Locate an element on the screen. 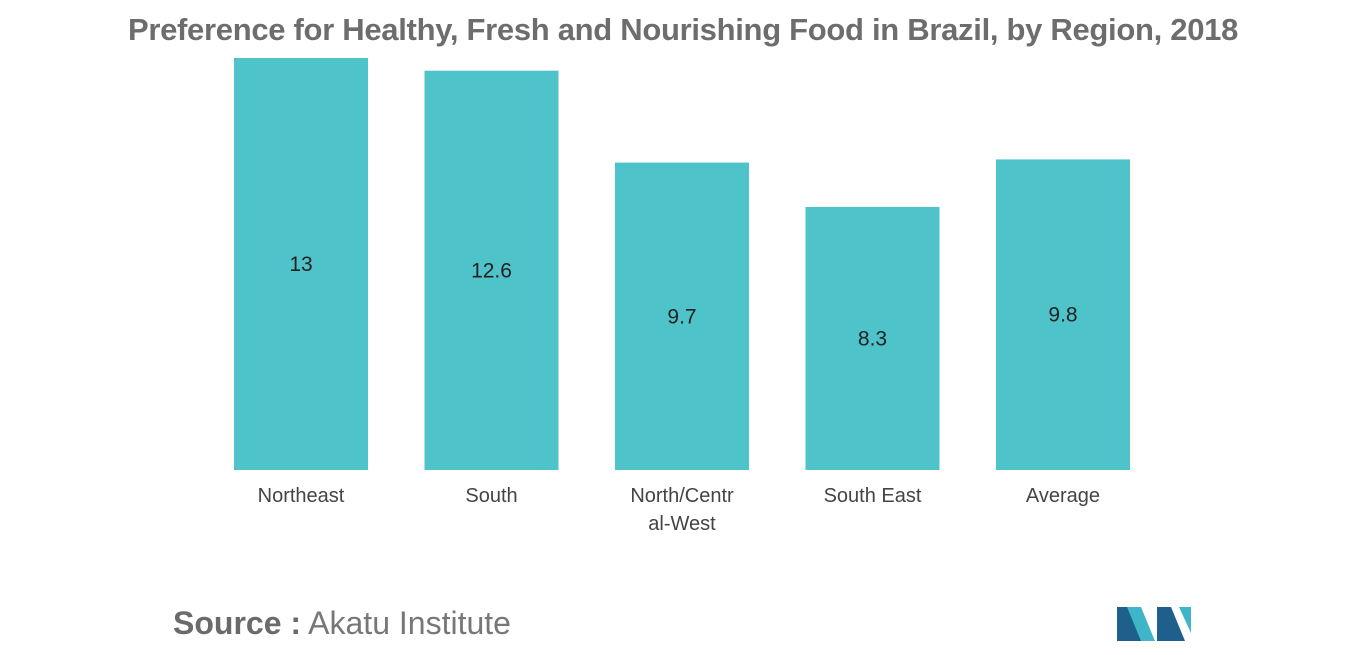 This screenshot has width=1366, height=655. source-prefix: Source : is located at coordinates (237, 623).